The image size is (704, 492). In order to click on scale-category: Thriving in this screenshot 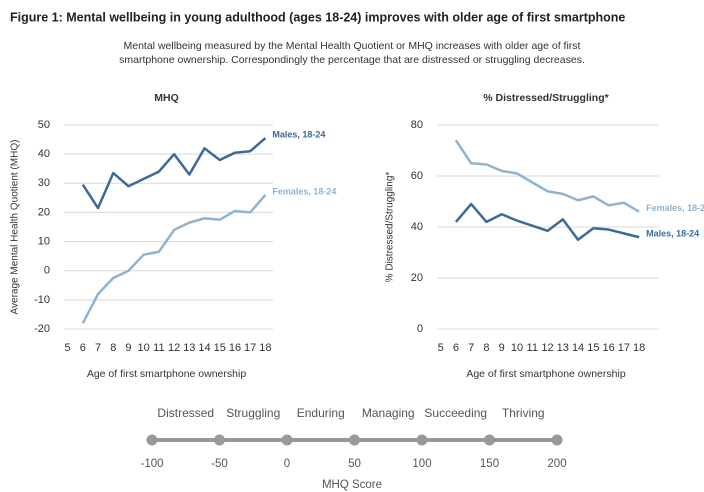, I will do `click(523, 413)`.